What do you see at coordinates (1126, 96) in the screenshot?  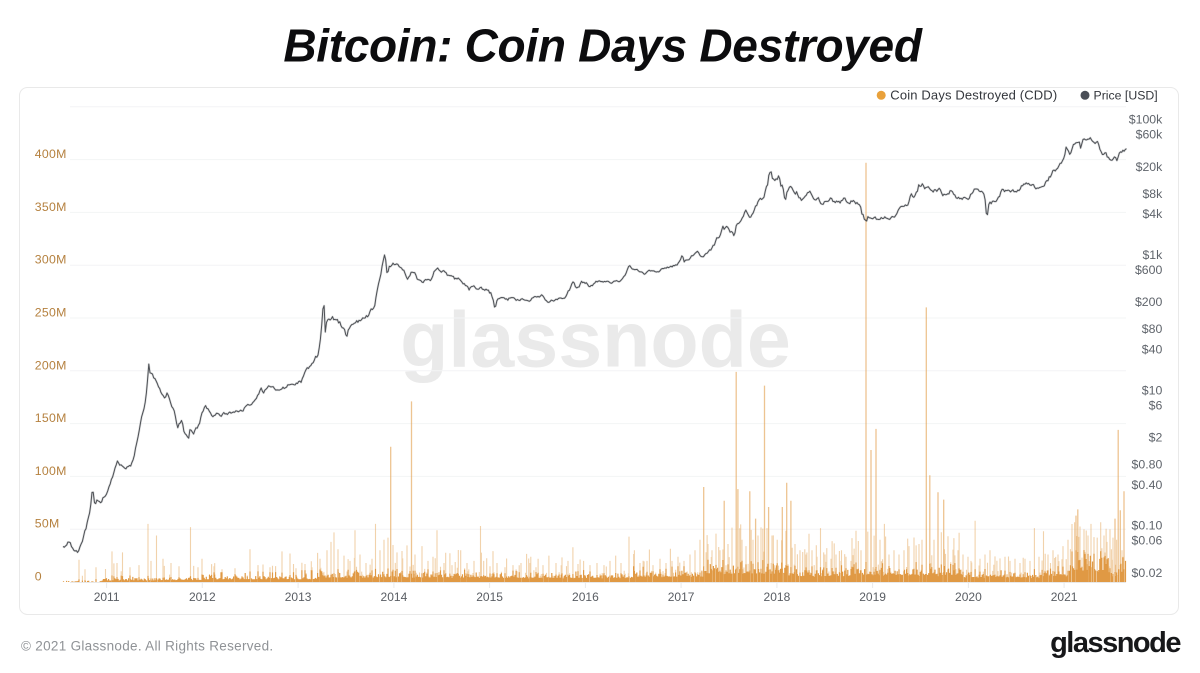 I see `svg-text: Price [USD]` at bounding box center [1126, 96].